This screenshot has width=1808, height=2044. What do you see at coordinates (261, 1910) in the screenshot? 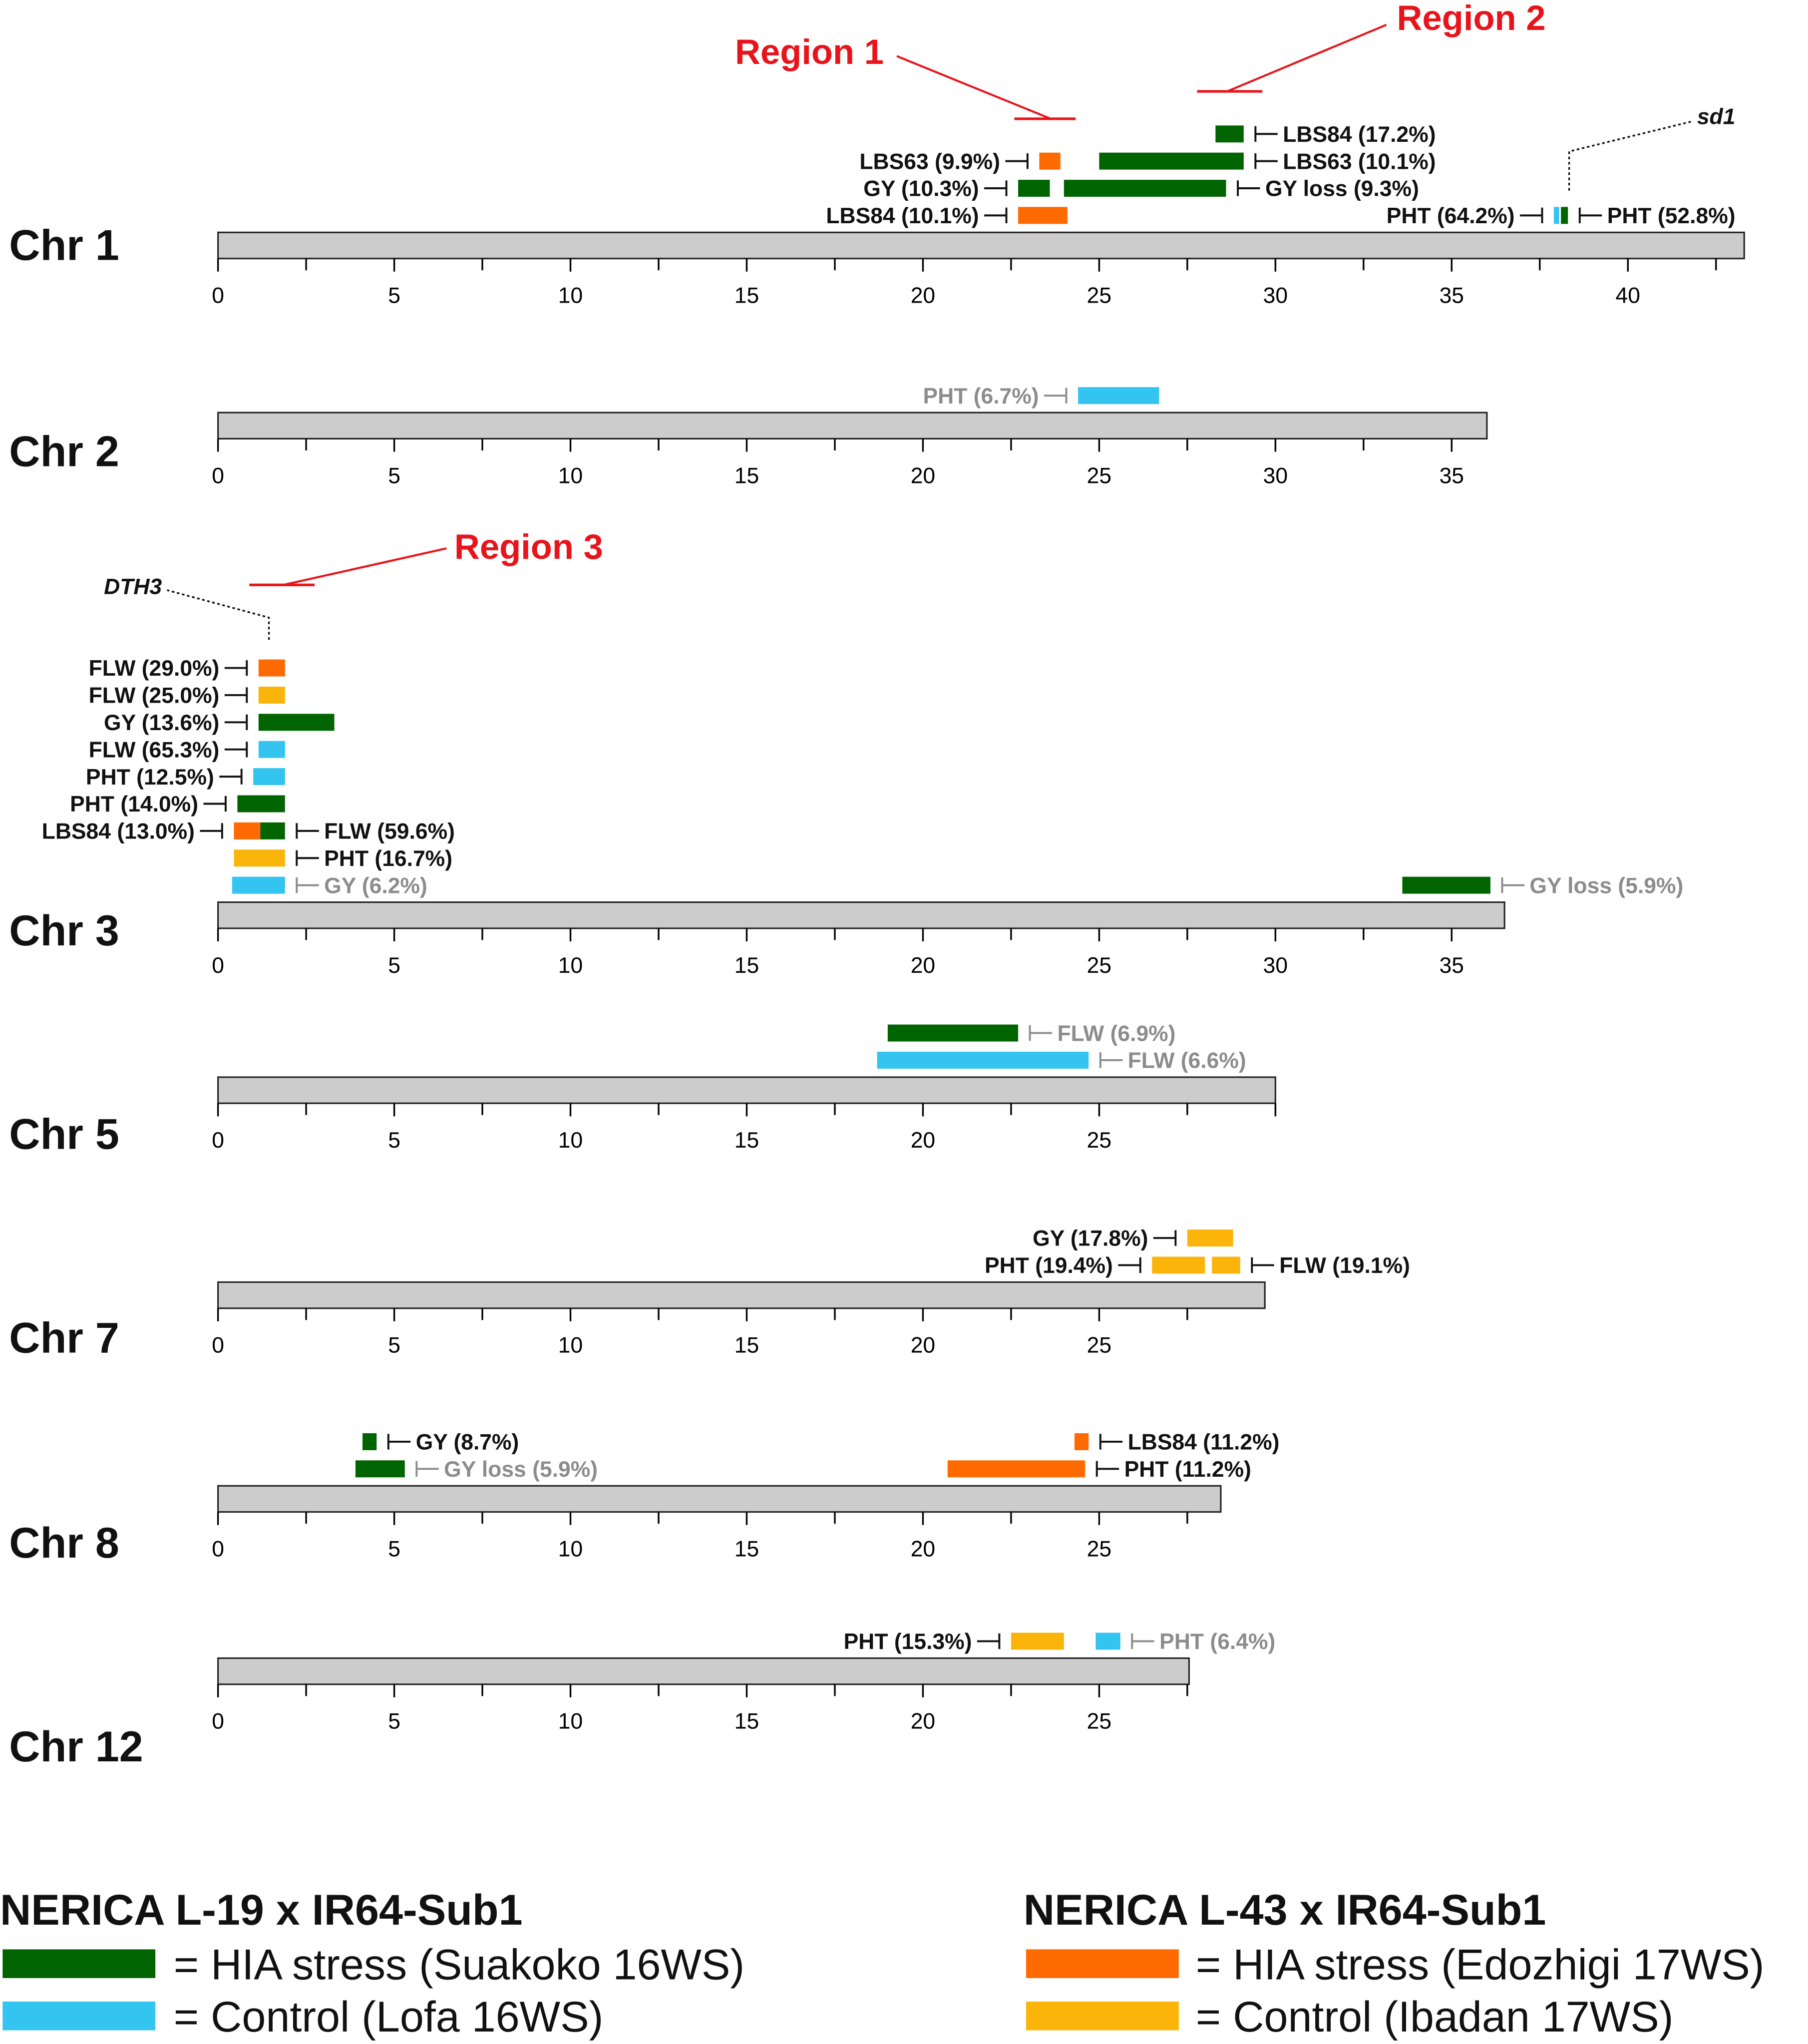
I see `legend-title: NERICA L-19 x IR64-Sub1` at bounding box center [261, 1910].